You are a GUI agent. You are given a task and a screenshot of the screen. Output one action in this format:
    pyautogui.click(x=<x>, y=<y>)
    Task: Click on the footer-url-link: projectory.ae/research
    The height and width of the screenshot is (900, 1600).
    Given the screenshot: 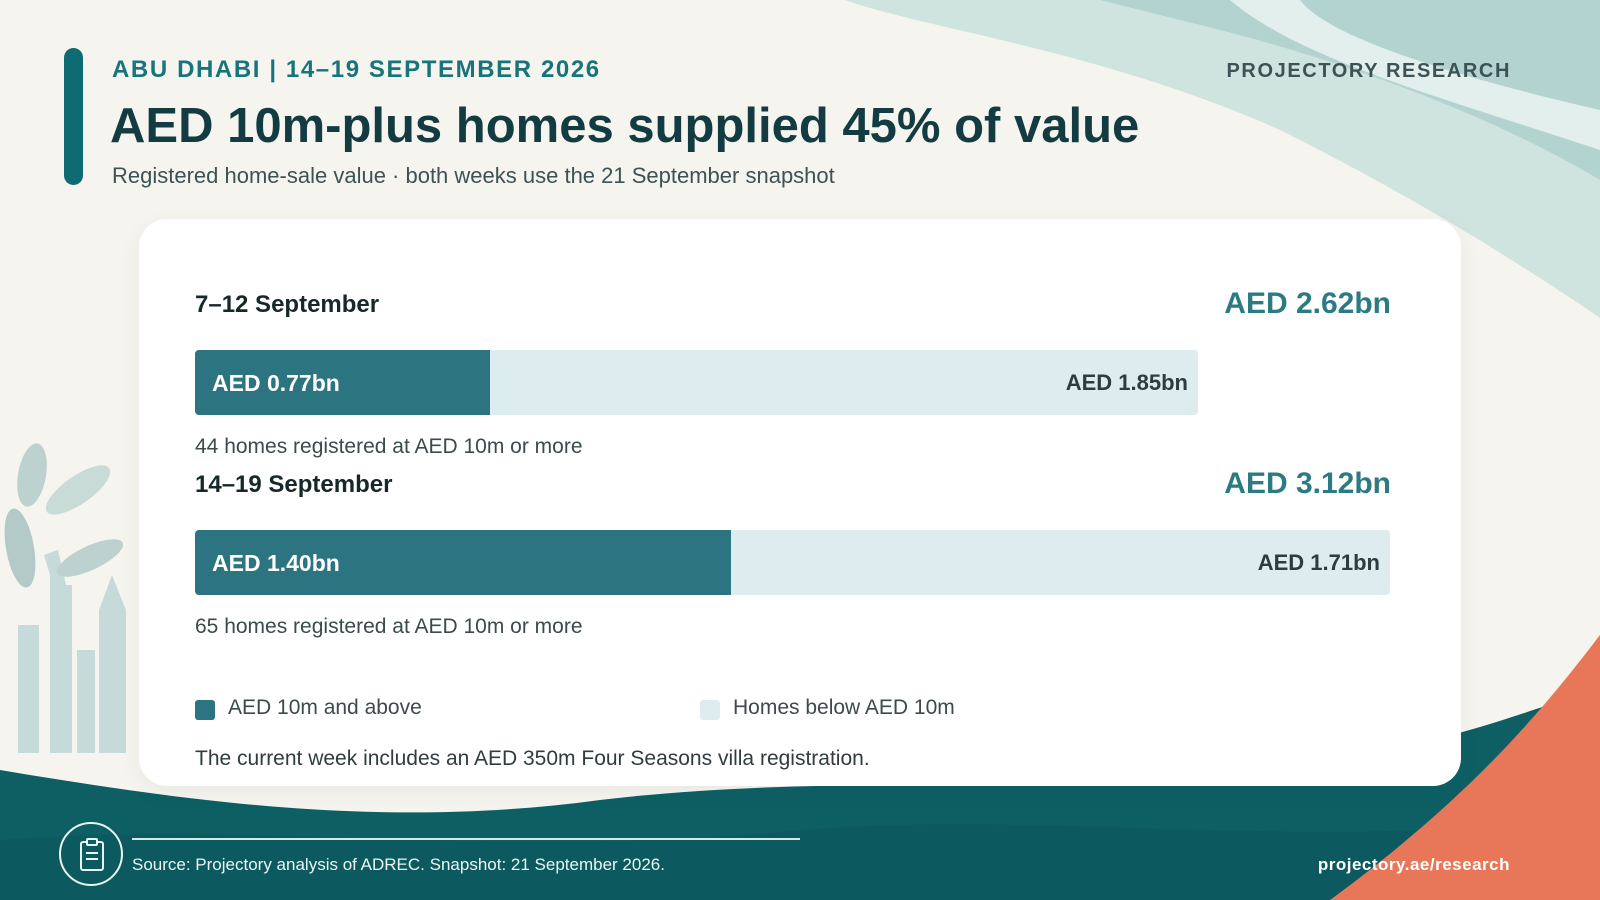 What is the action you would take?
    pyautogui.click(x=1413, y=864)
    